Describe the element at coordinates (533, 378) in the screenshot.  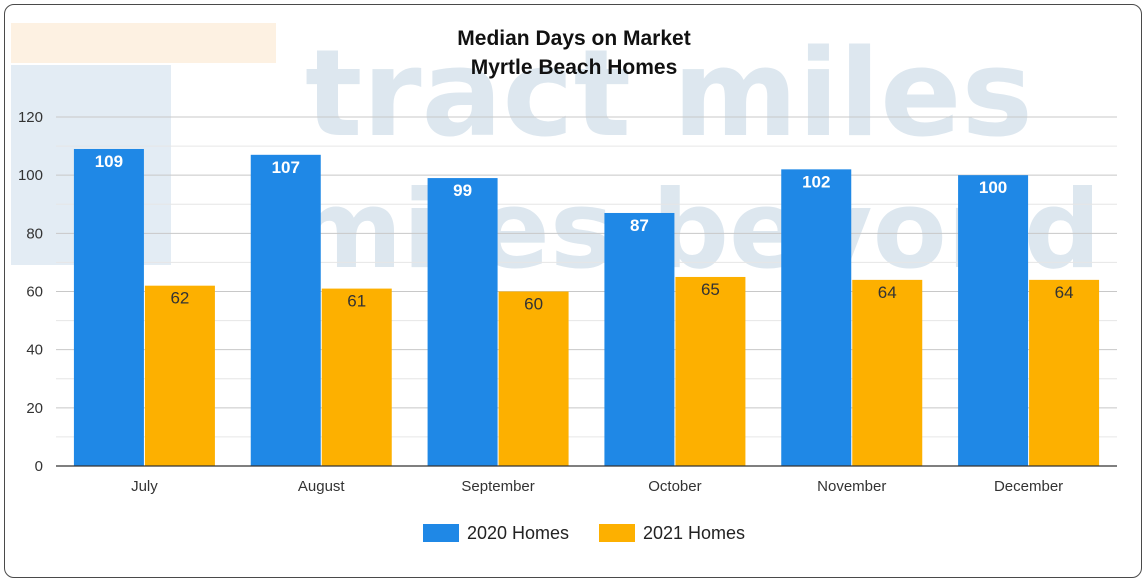
I see `bar-2021-homes-september` at that location.